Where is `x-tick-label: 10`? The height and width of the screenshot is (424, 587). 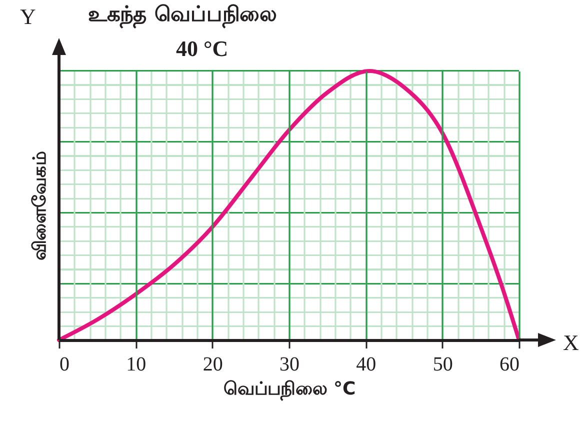 x-tick-label: 10 is located at coordinates (136, 365).